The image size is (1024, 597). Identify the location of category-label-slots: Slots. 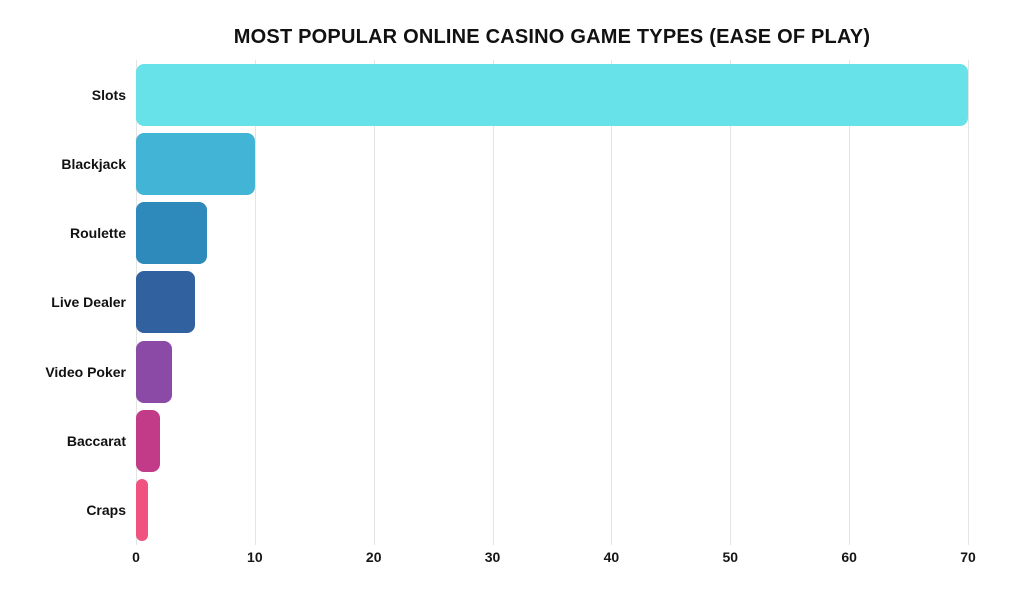
(108, 94).